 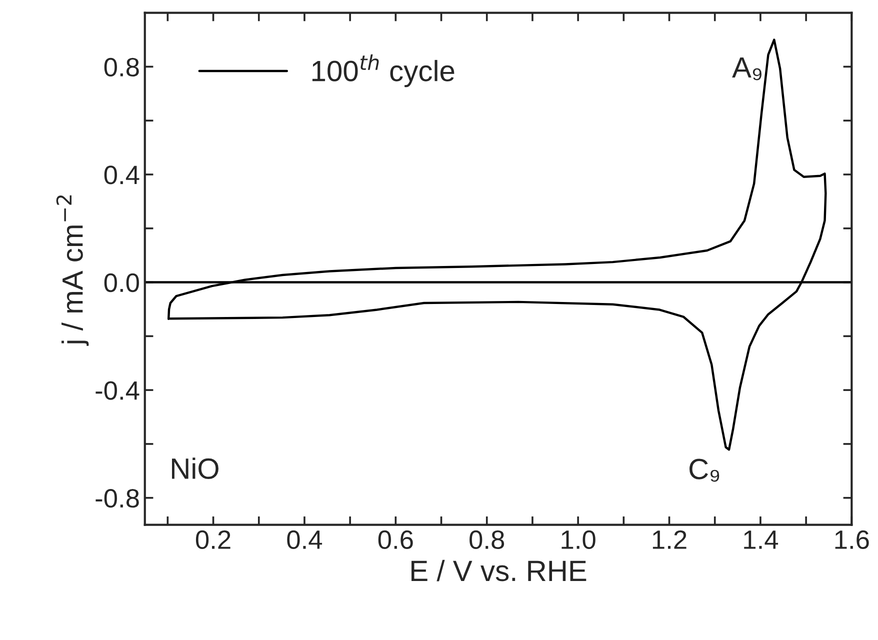 What do you see at coordinates (118, 390) in the screenshot?
I see `y-tick-label: -0.4` at bounding box center [118, 390].